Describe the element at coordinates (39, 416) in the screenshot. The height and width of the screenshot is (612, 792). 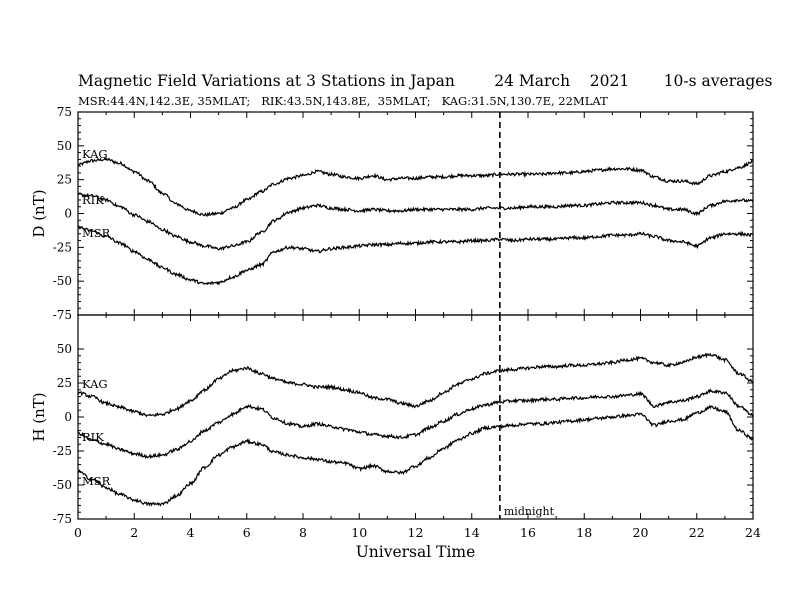
I see `y-axis-label: H (nT)` at that location.